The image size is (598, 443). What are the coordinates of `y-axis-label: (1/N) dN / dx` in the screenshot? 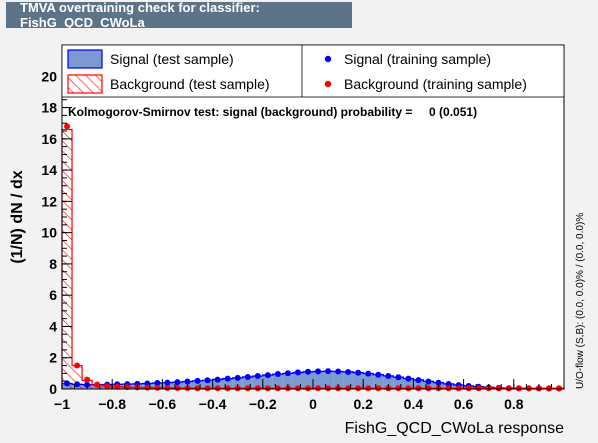 It's located at (17, 216).